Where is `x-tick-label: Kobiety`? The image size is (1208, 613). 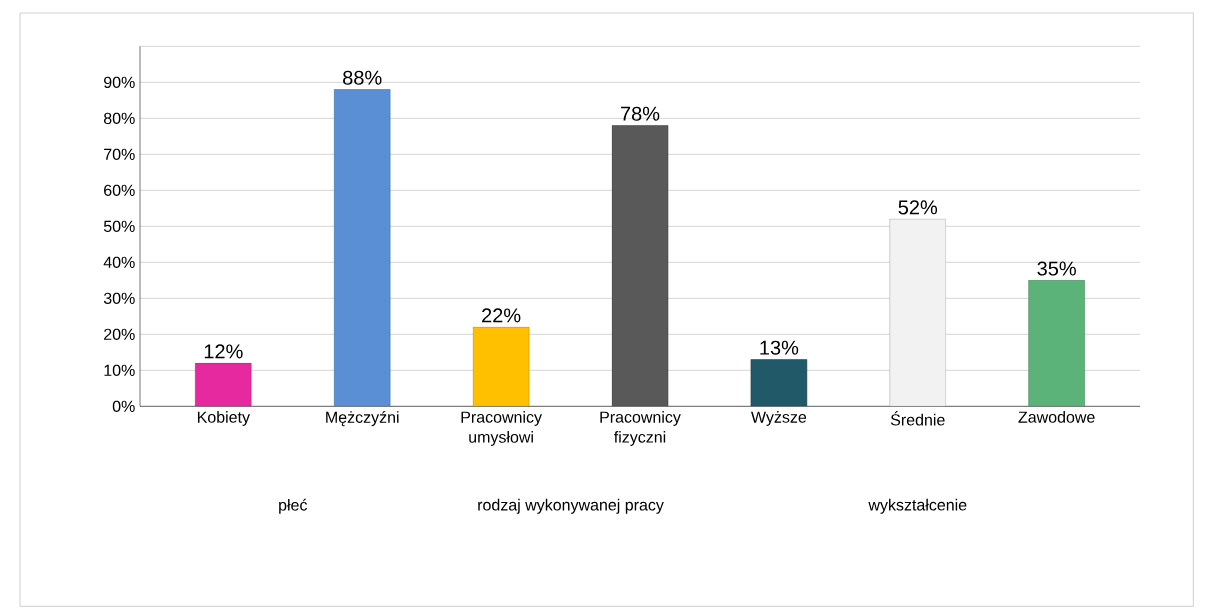
x-tick-label: Kobiety is located at coordinates (223, 418).